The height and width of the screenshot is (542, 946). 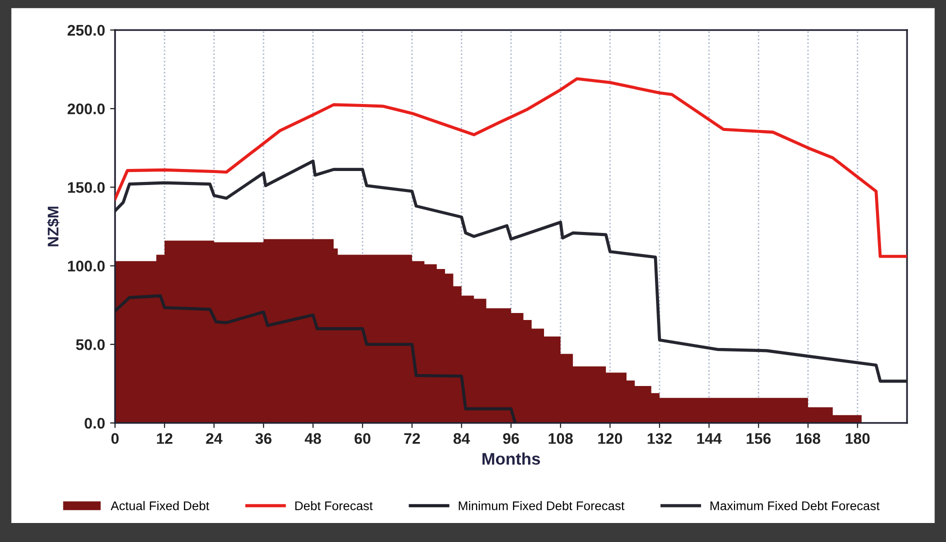 What do you see at coordinates (541, 505) in the screenshot?
I see `legend-label: Minimum Fixed Debt Forecast` at bounding box center [541, 505].